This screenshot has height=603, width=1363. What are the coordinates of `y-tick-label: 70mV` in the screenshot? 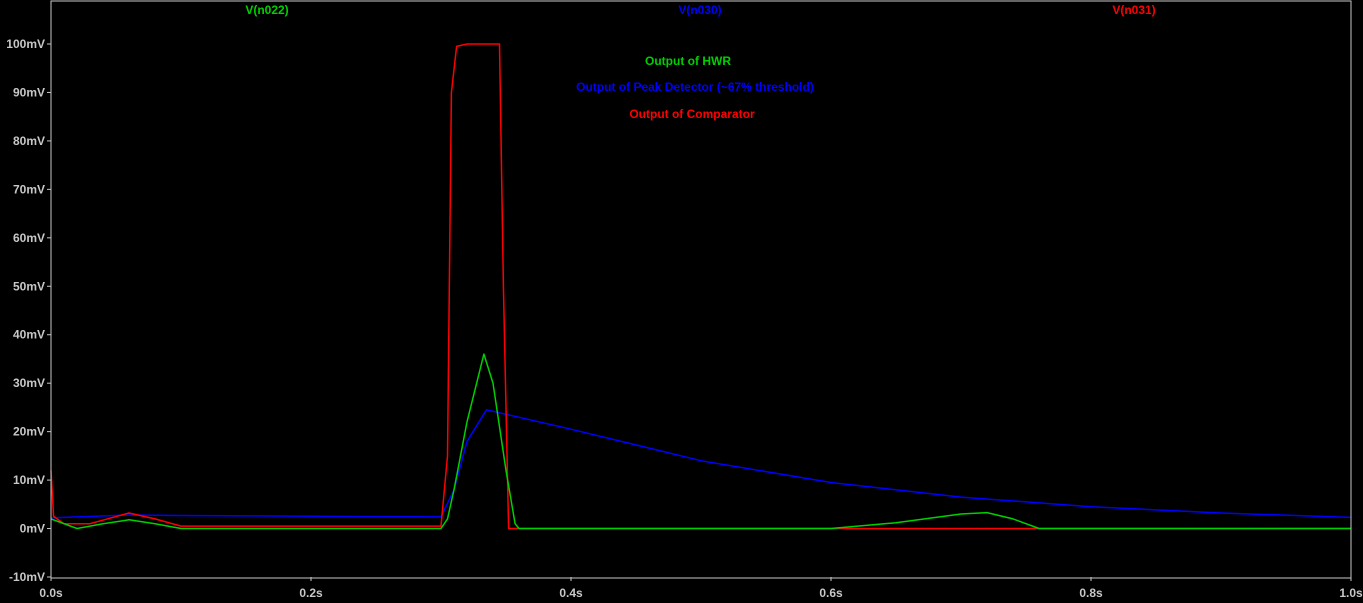 It's located at (29, 189).